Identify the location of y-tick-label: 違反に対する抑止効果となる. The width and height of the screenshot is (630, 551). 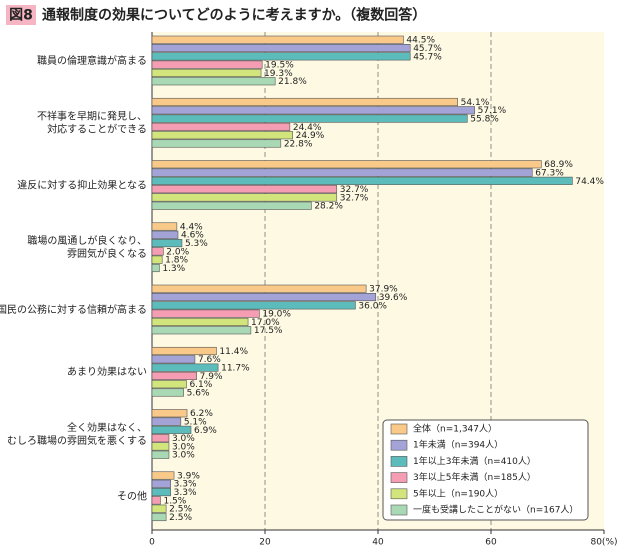
(82, 184).